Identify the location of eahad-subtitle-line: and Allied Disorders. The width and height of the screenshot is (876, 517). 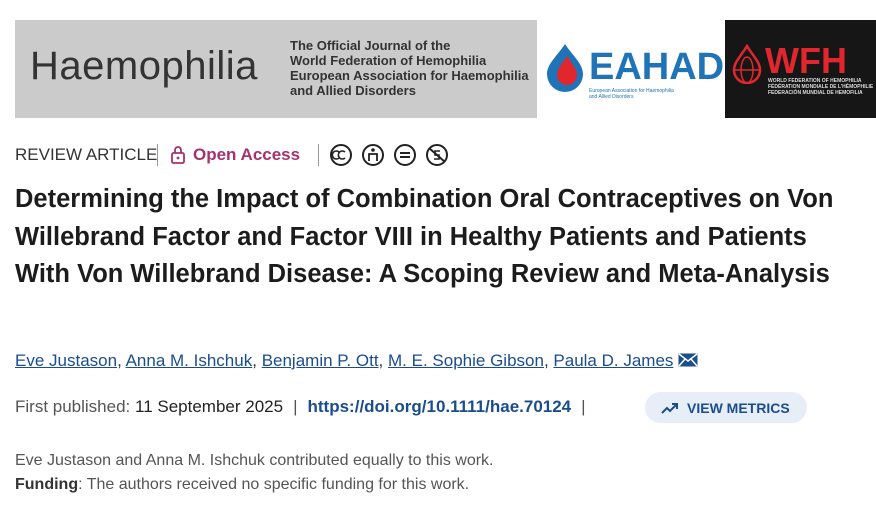
(611, 97).